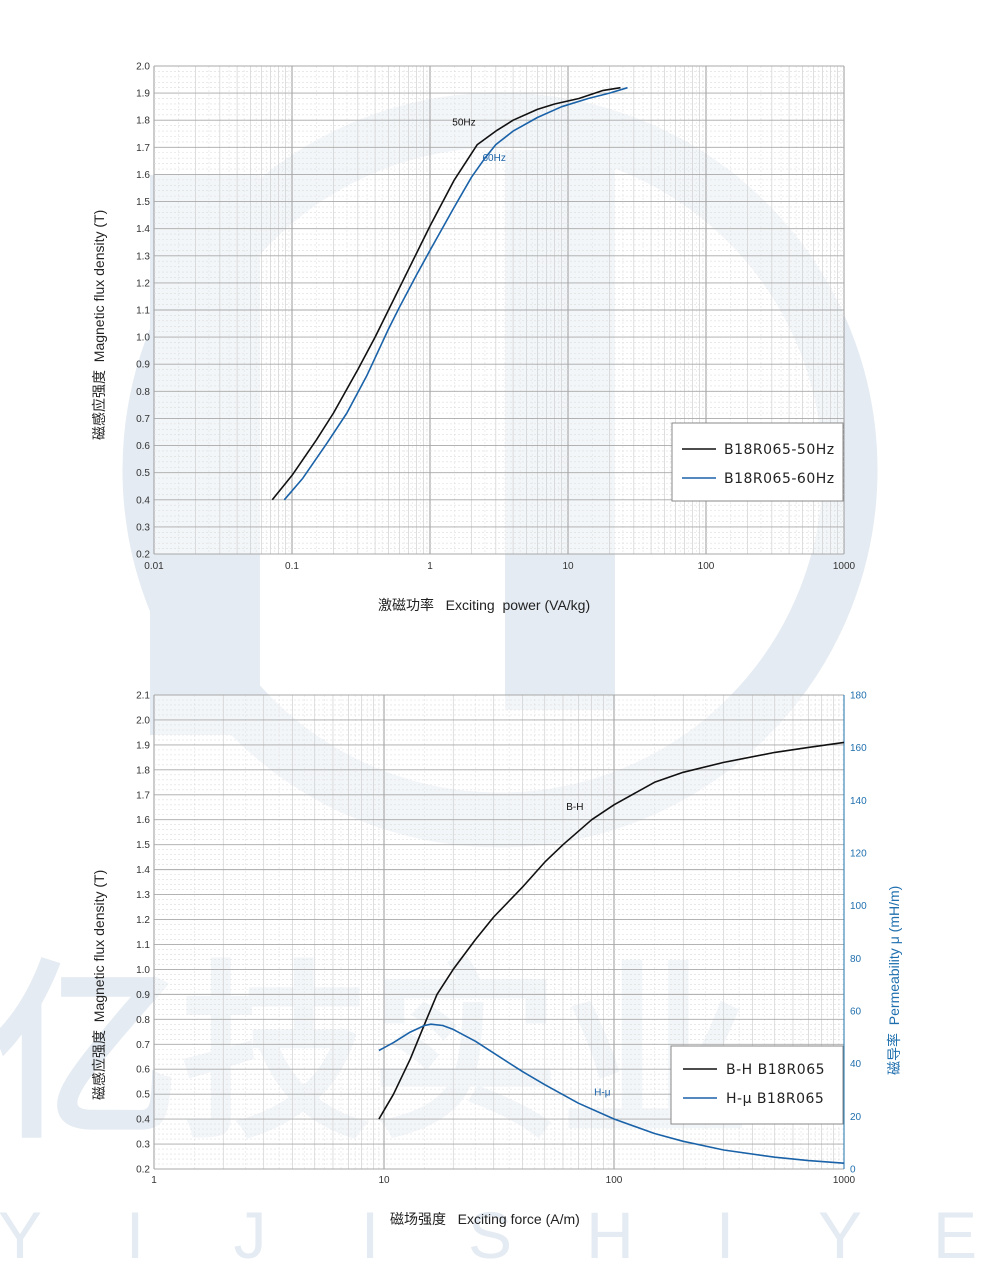 Image resolution: width=1000 pixels, height=1287 pixels. What do you see at coordinates (499, 566) in the screenshot?
I see `x-axis-ticks: 0.01 0.1 1 10 100 1000` at bounding box center [499, 566].